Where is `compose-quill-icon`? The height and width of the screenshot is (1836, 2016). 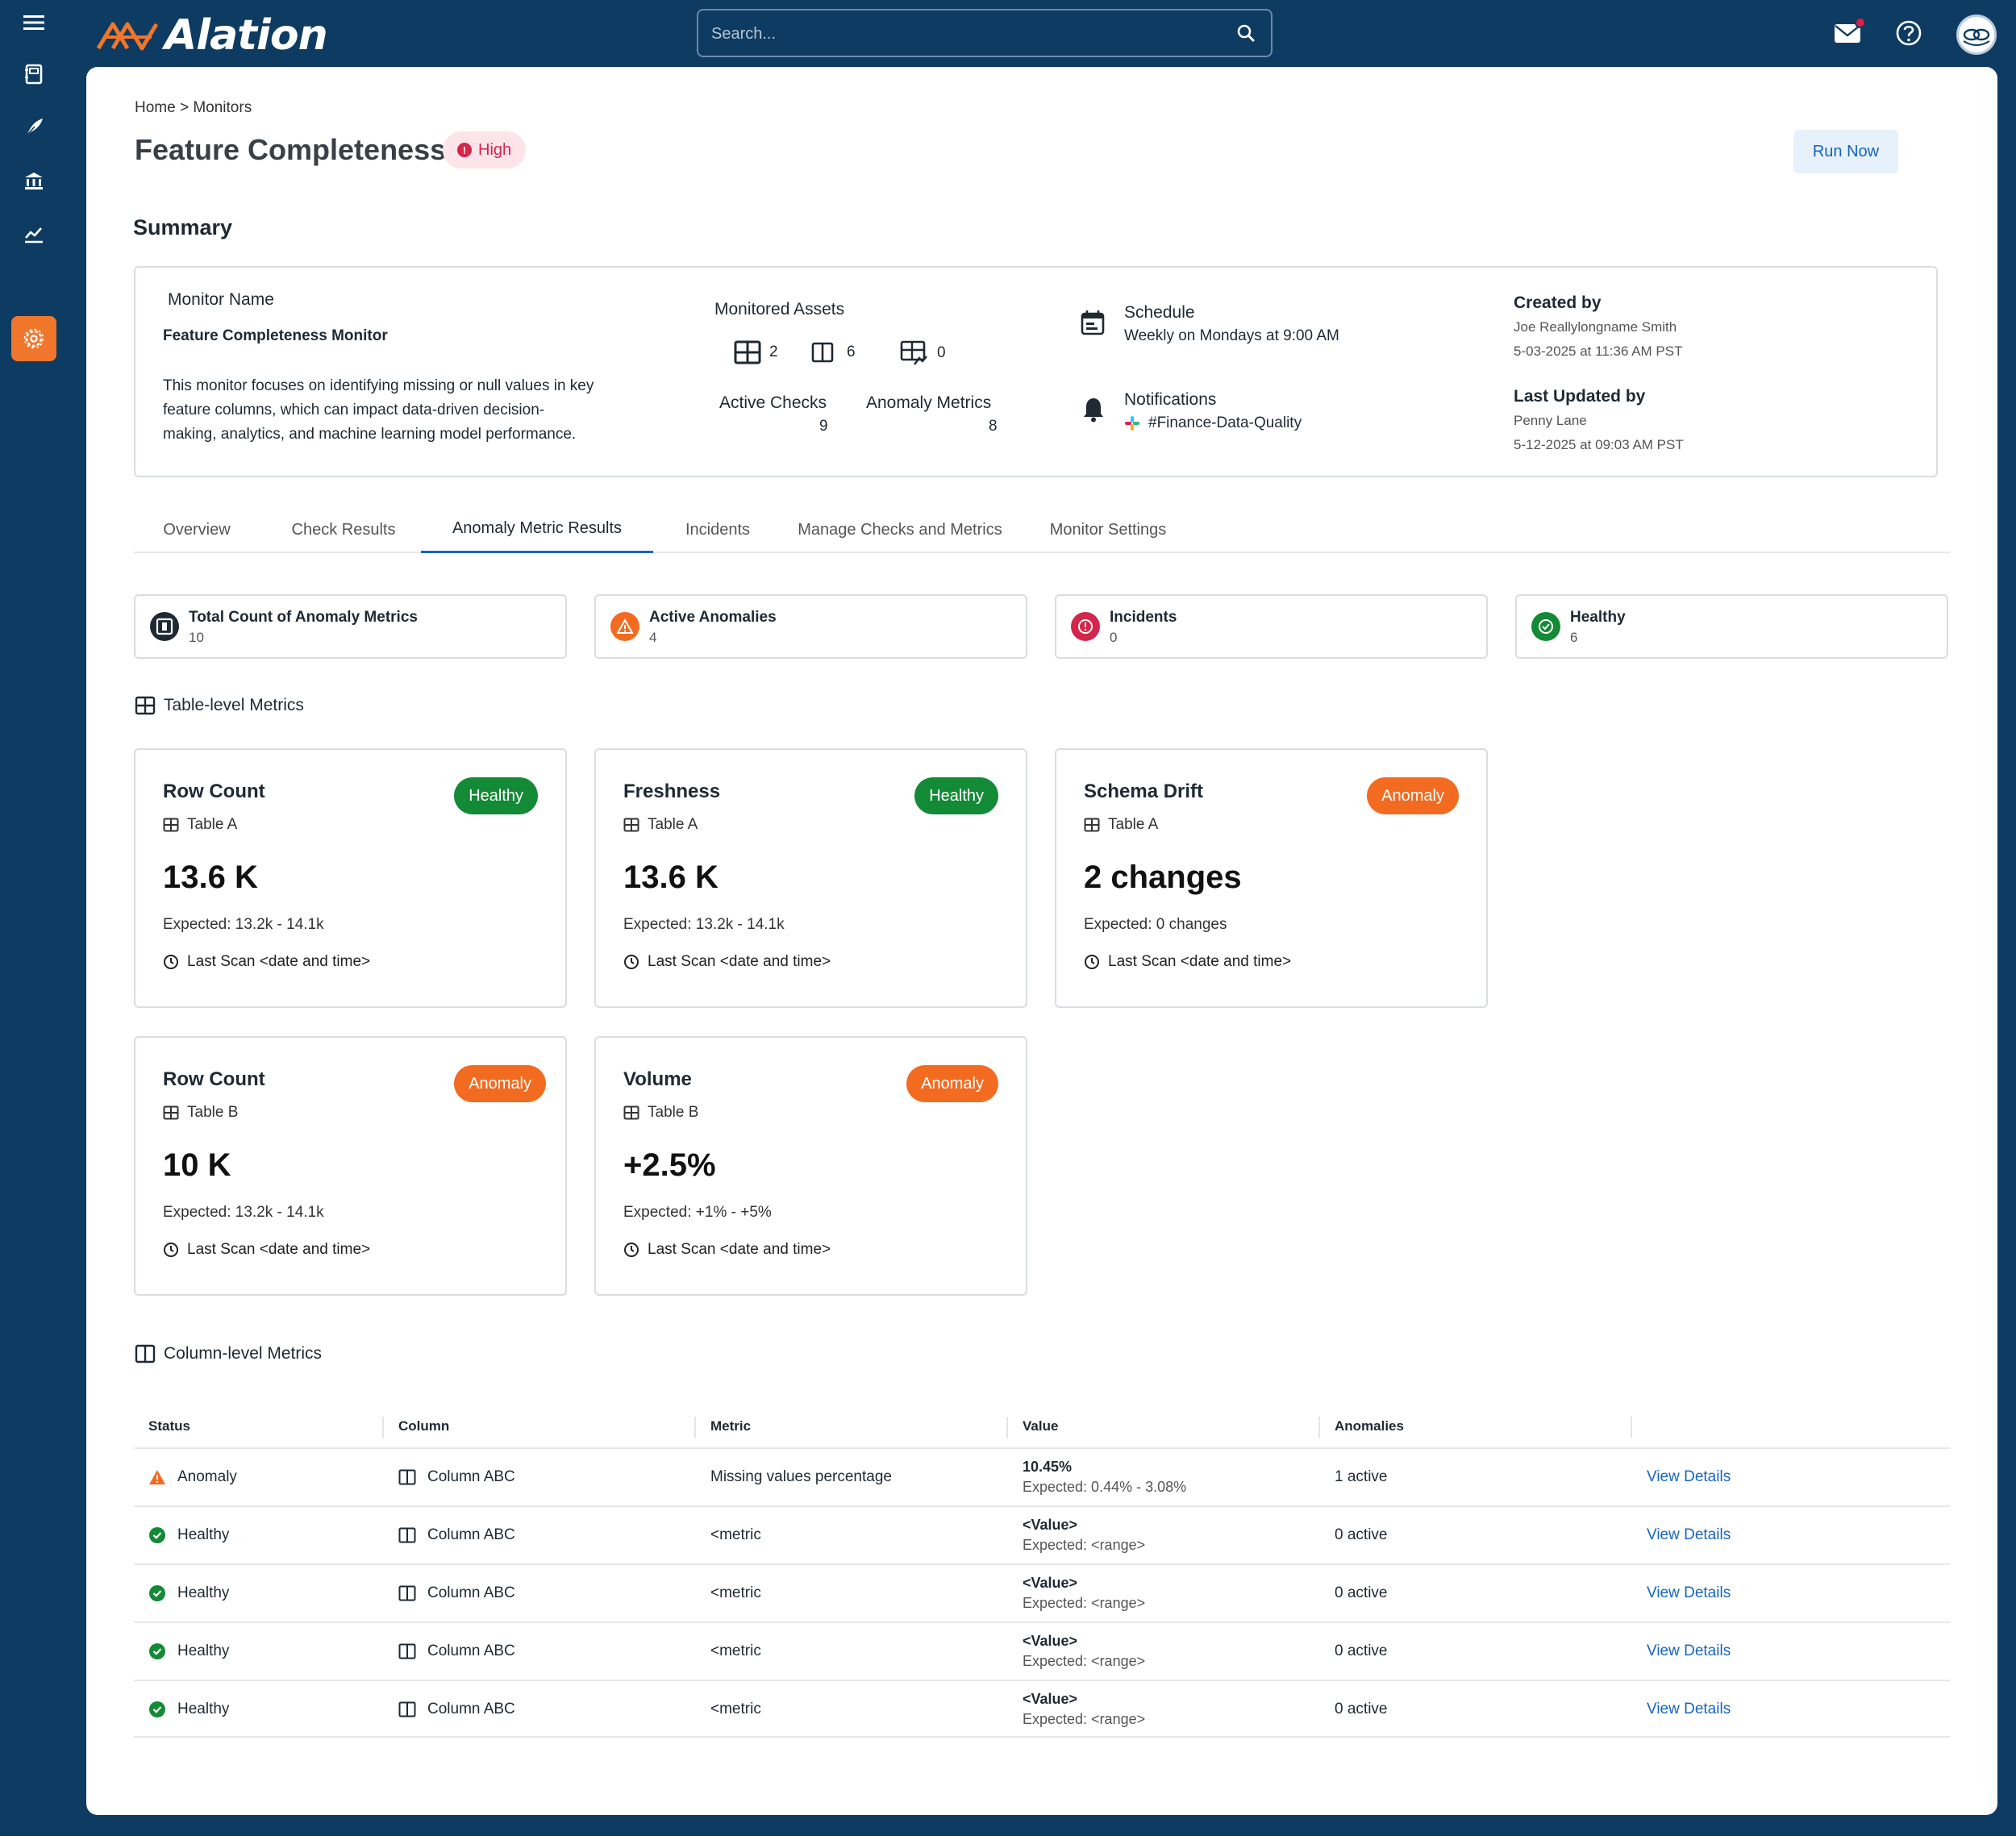
compose-quill-icon is located at coordinates (34, 127).